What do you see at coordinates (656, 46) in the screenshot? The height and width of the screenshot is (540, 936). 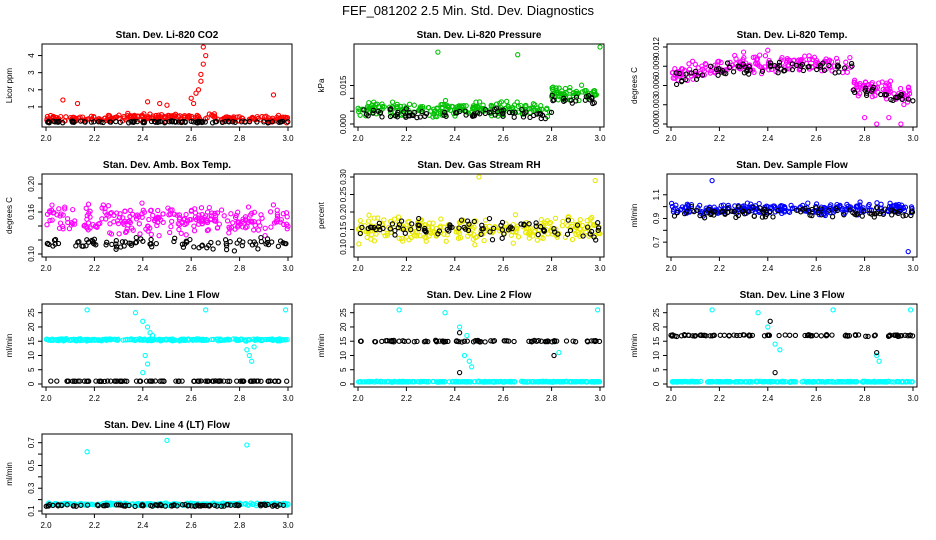 I see `y-tick-label: 0.012` at bounding box center [656, 46].